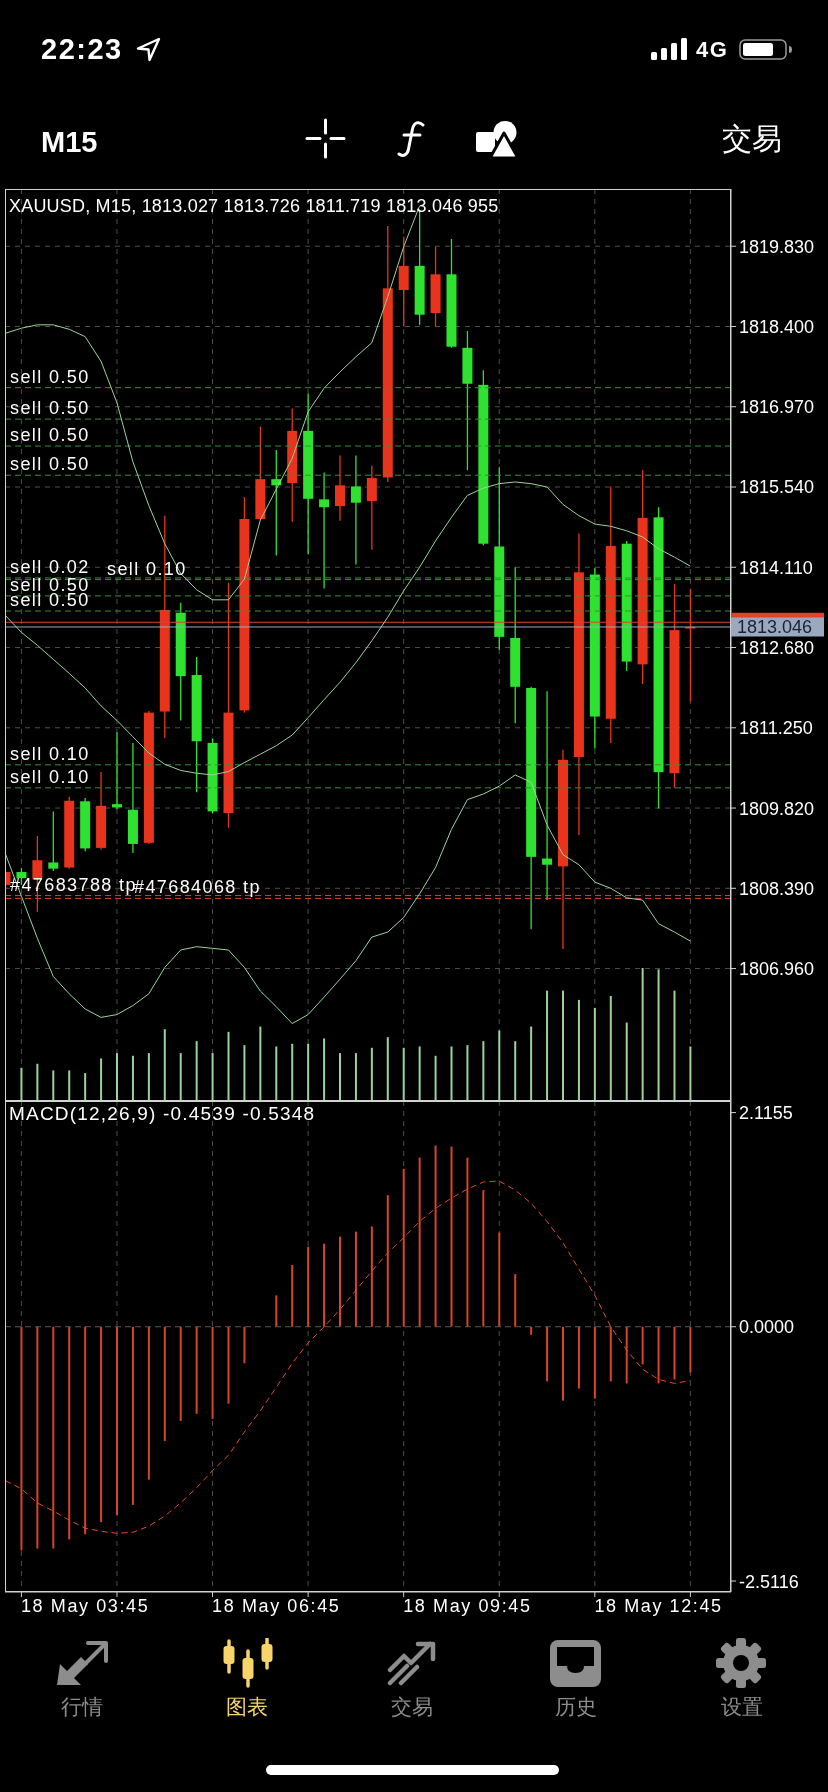  What do you see at coordinates (766, 1113) in the screenshot?
I see `y-tick-label: 2.1155` at bounding box center [766, 1113].